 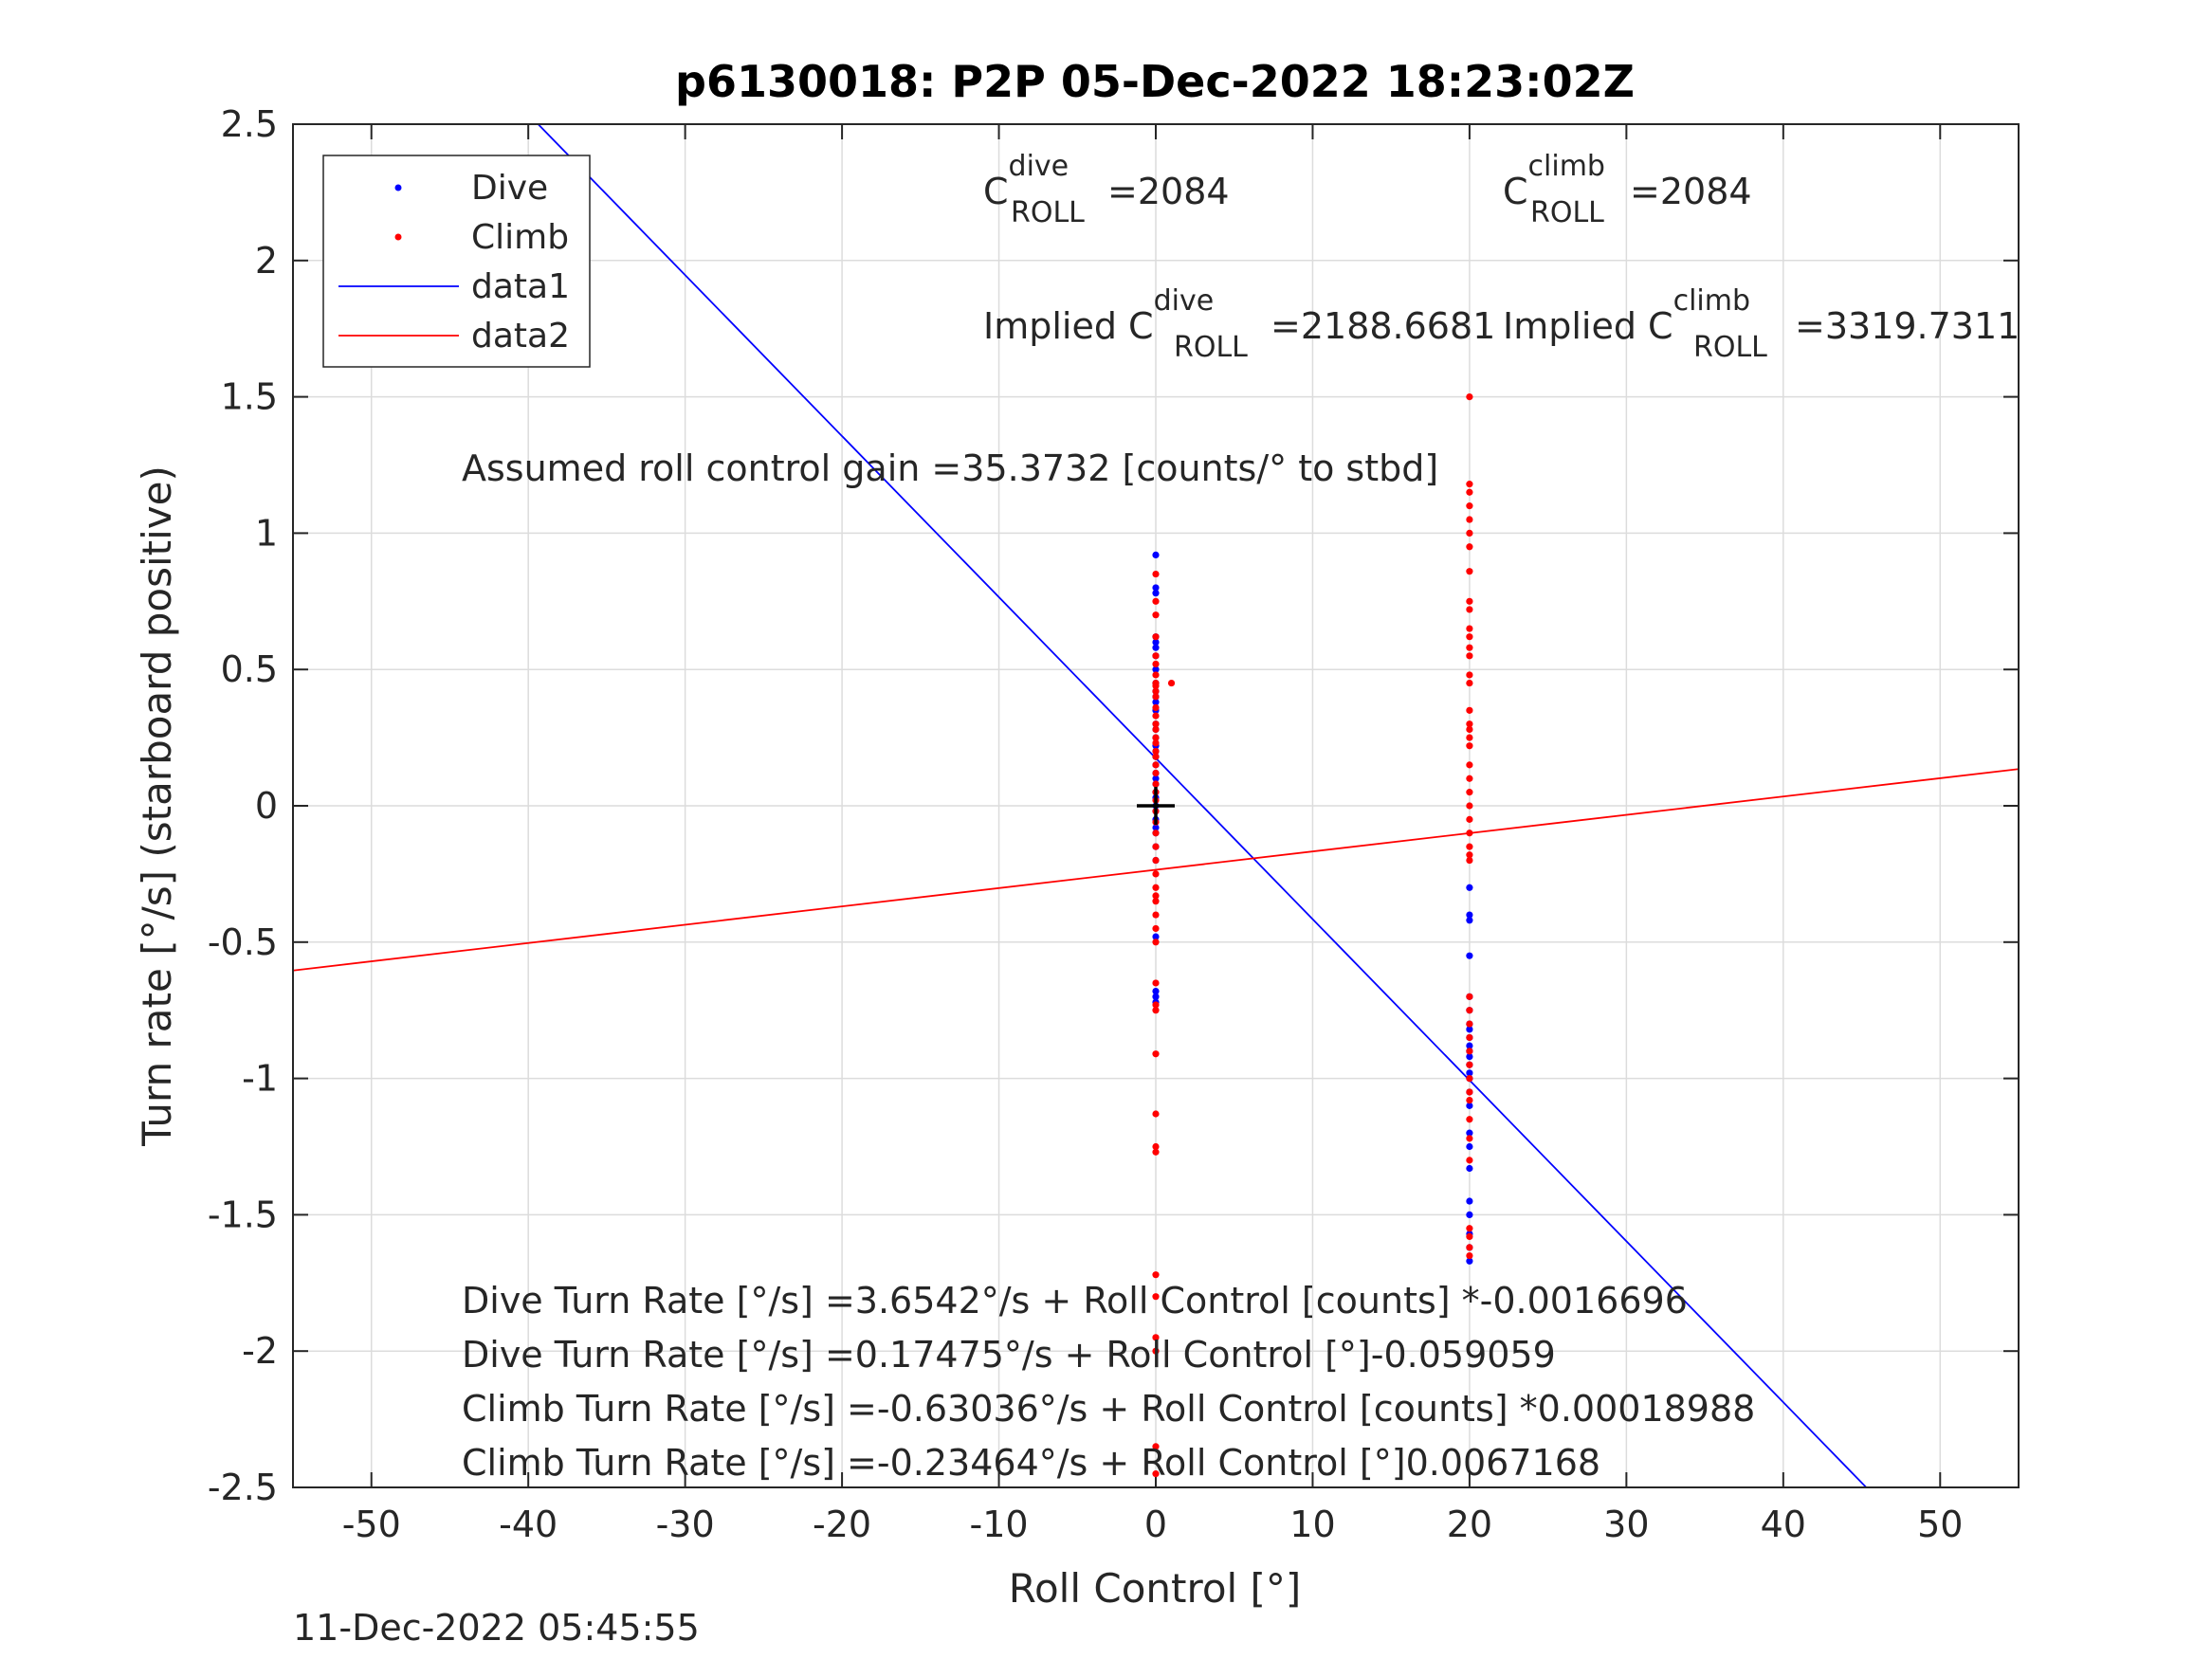 What do you see at coordinates (842, 1524) in the screenshot?
I see `x-tick-label: -20` at bounding box center [842, 1524].